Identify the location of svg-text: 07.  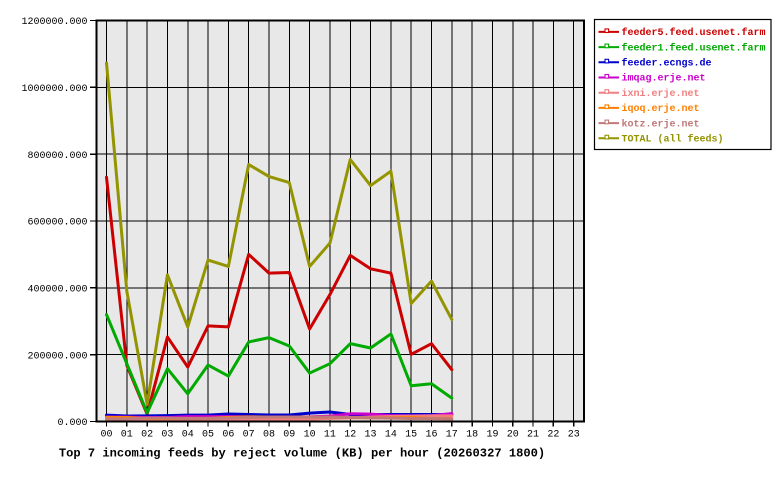
(249, 434).